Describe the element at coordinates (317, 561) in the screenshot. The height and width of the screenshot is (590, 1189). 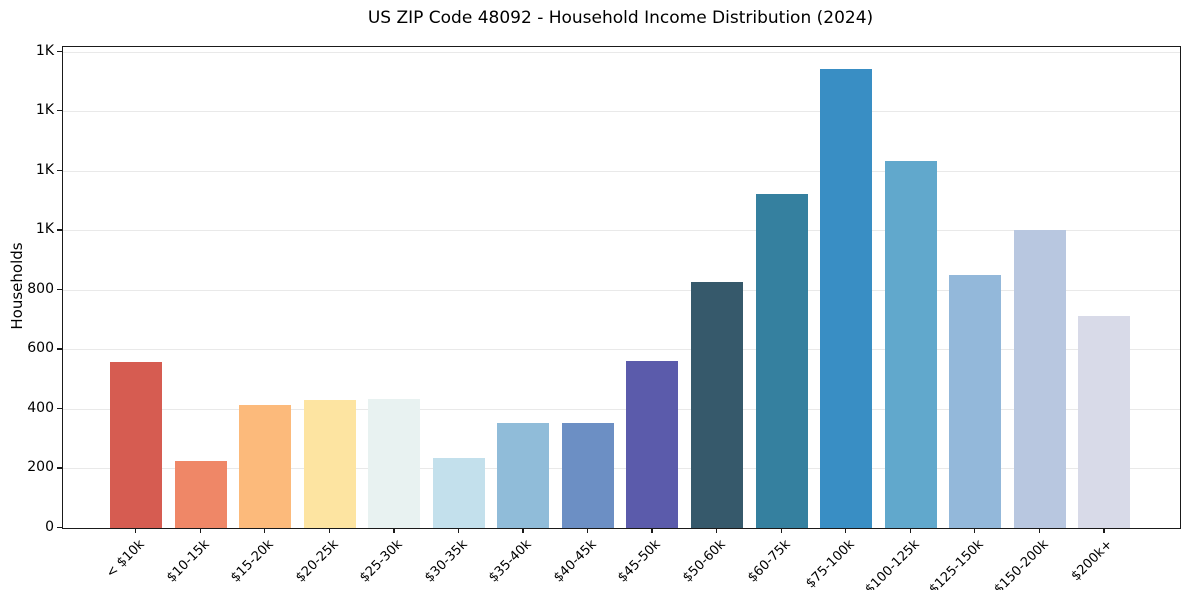
I see `x-tick-label: $20-25k` at that location.